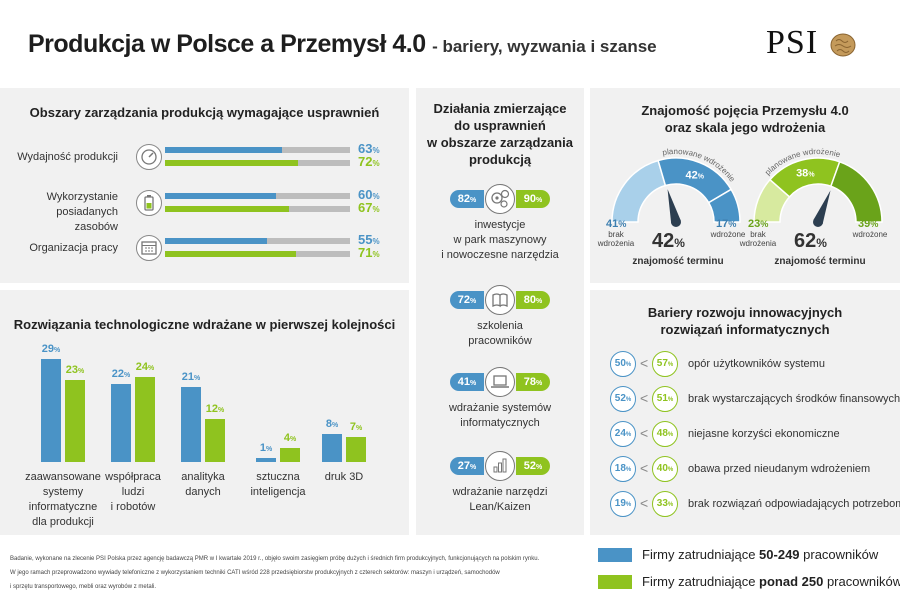 Image resolution: width=900 pixels, height=600 pixels. Describe the element at coordinates (701, 581) in the screenshot. I see `legend-text: Firmy zatrudniające` at that location.